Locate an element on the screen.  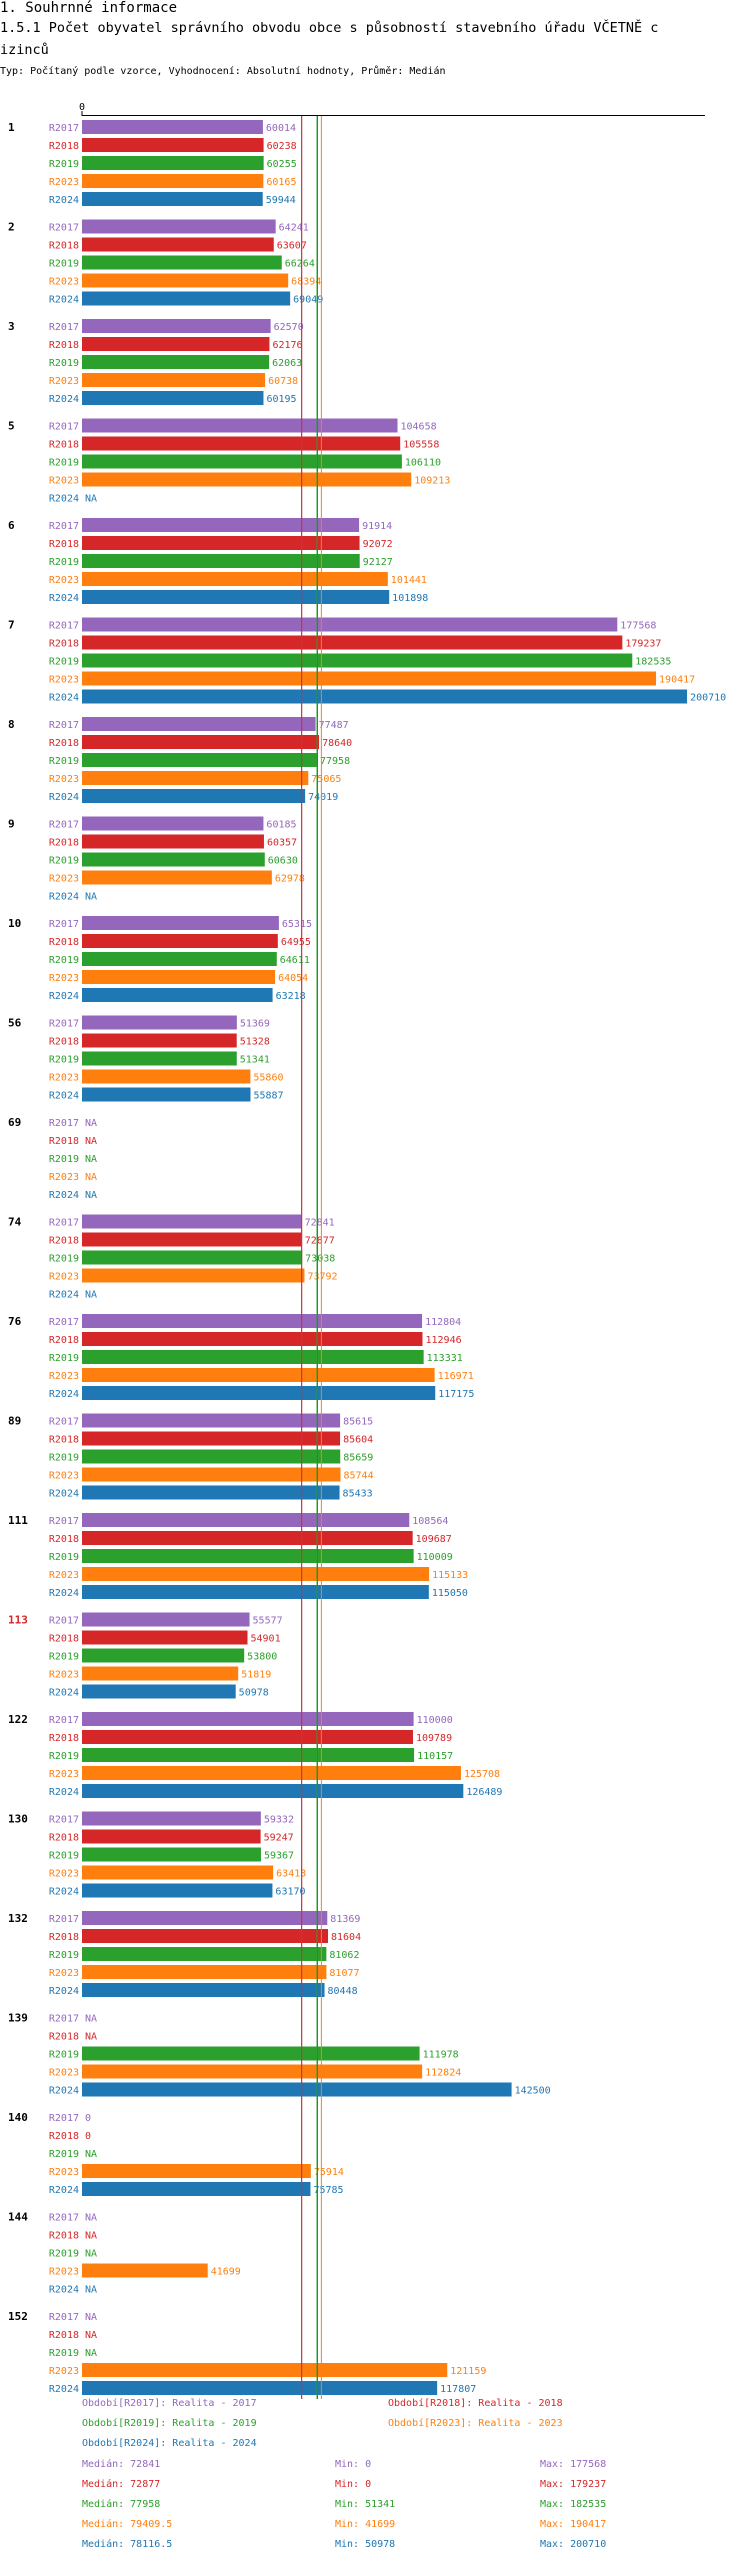
data-label: 105558 is located at coordinates (421, 445).